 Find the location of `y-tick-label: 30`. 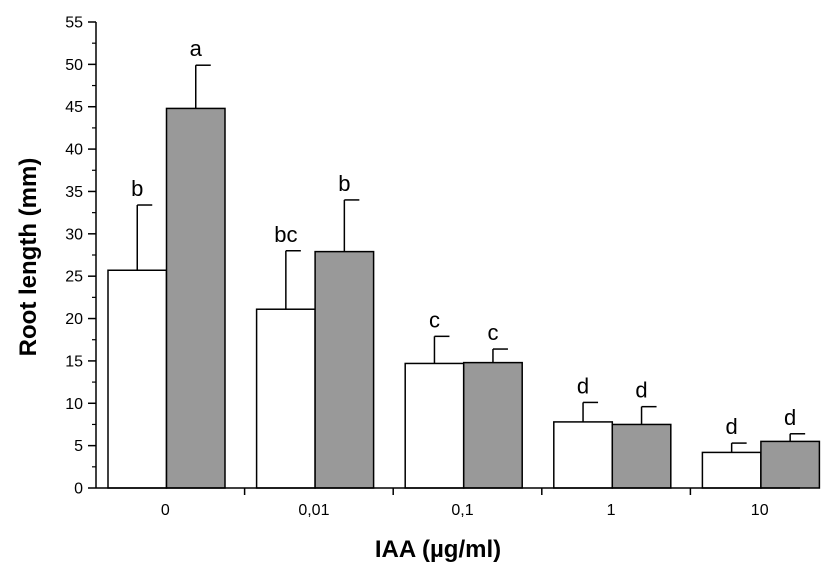

y-tick-label: 30 is located at coordinates (74, 234).